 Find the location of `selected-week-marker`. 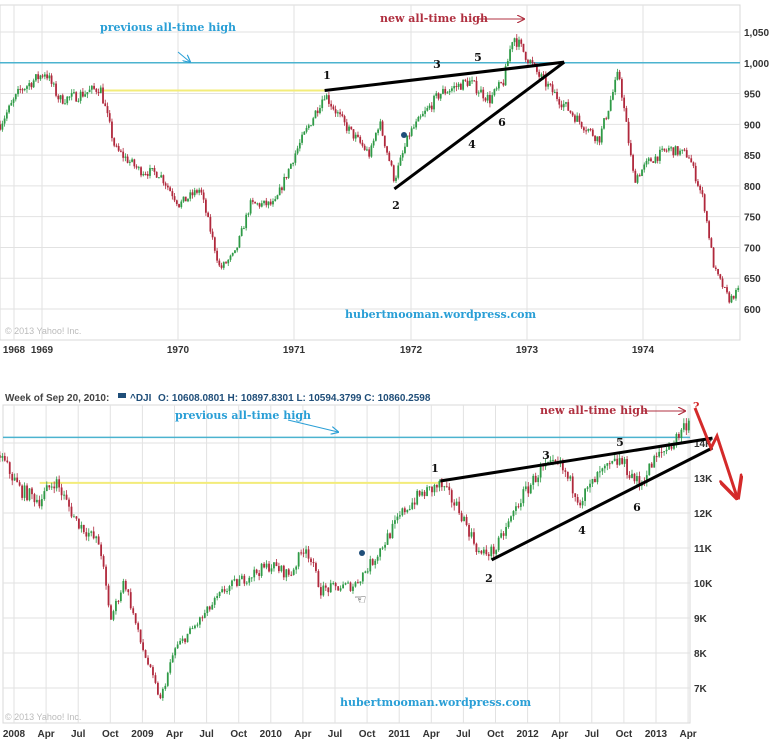

selected-week-marker is located at coordinates (362, 553).